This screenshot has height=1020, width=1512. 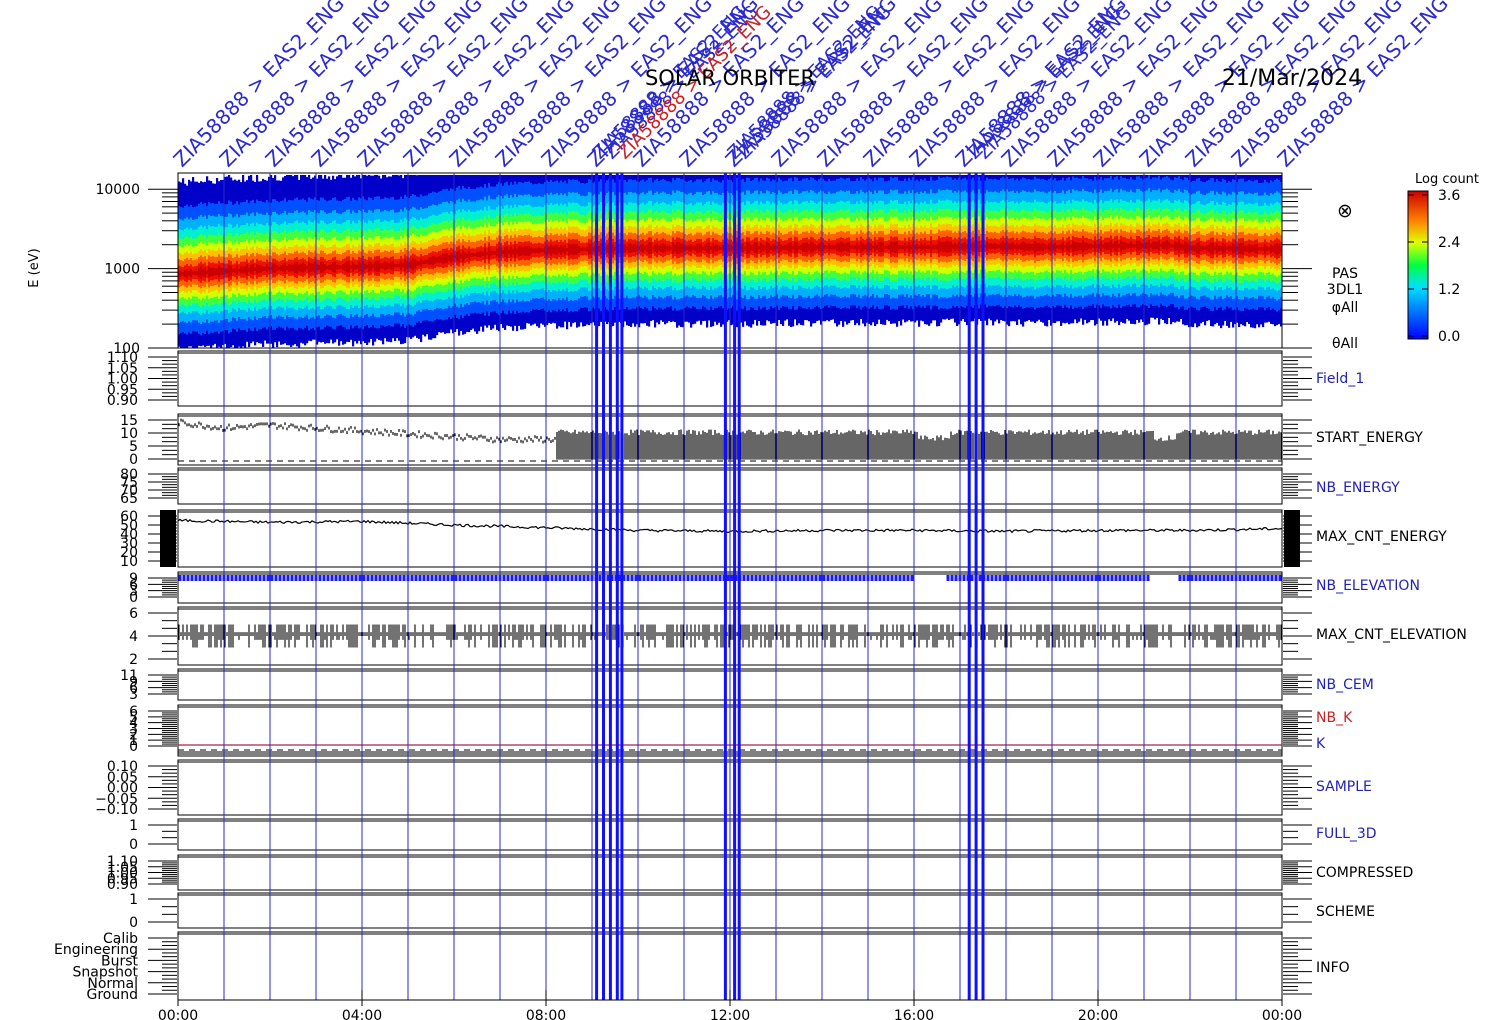 What do you see at coordinates (129, 517) in the screenshot?
I see `panel-ytick: 60` at bounding box center [129, 517].